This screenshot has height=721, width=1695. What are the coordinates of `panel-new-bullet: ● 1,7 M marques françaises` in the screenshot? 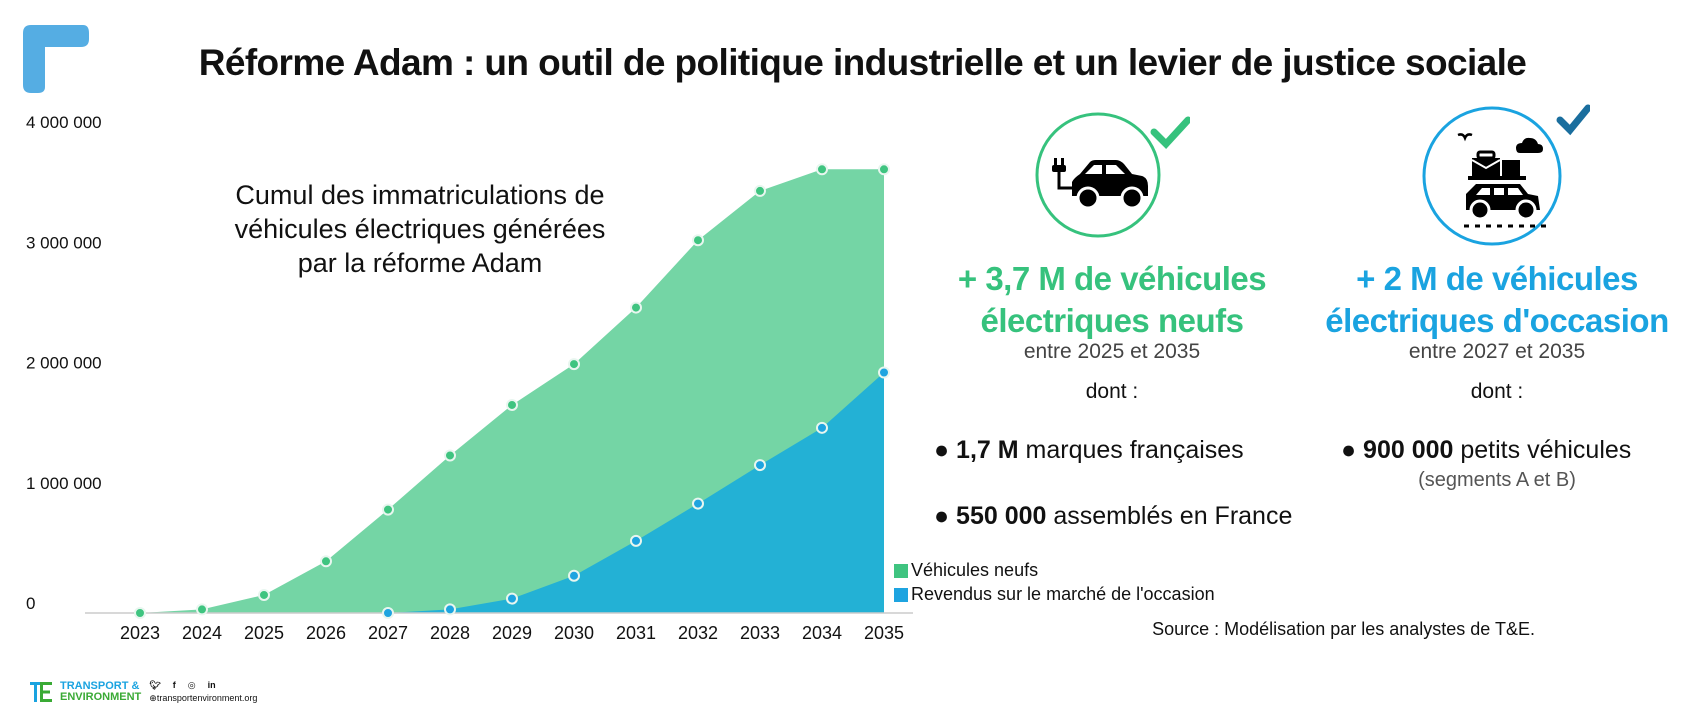 It's located at (1089, 450).